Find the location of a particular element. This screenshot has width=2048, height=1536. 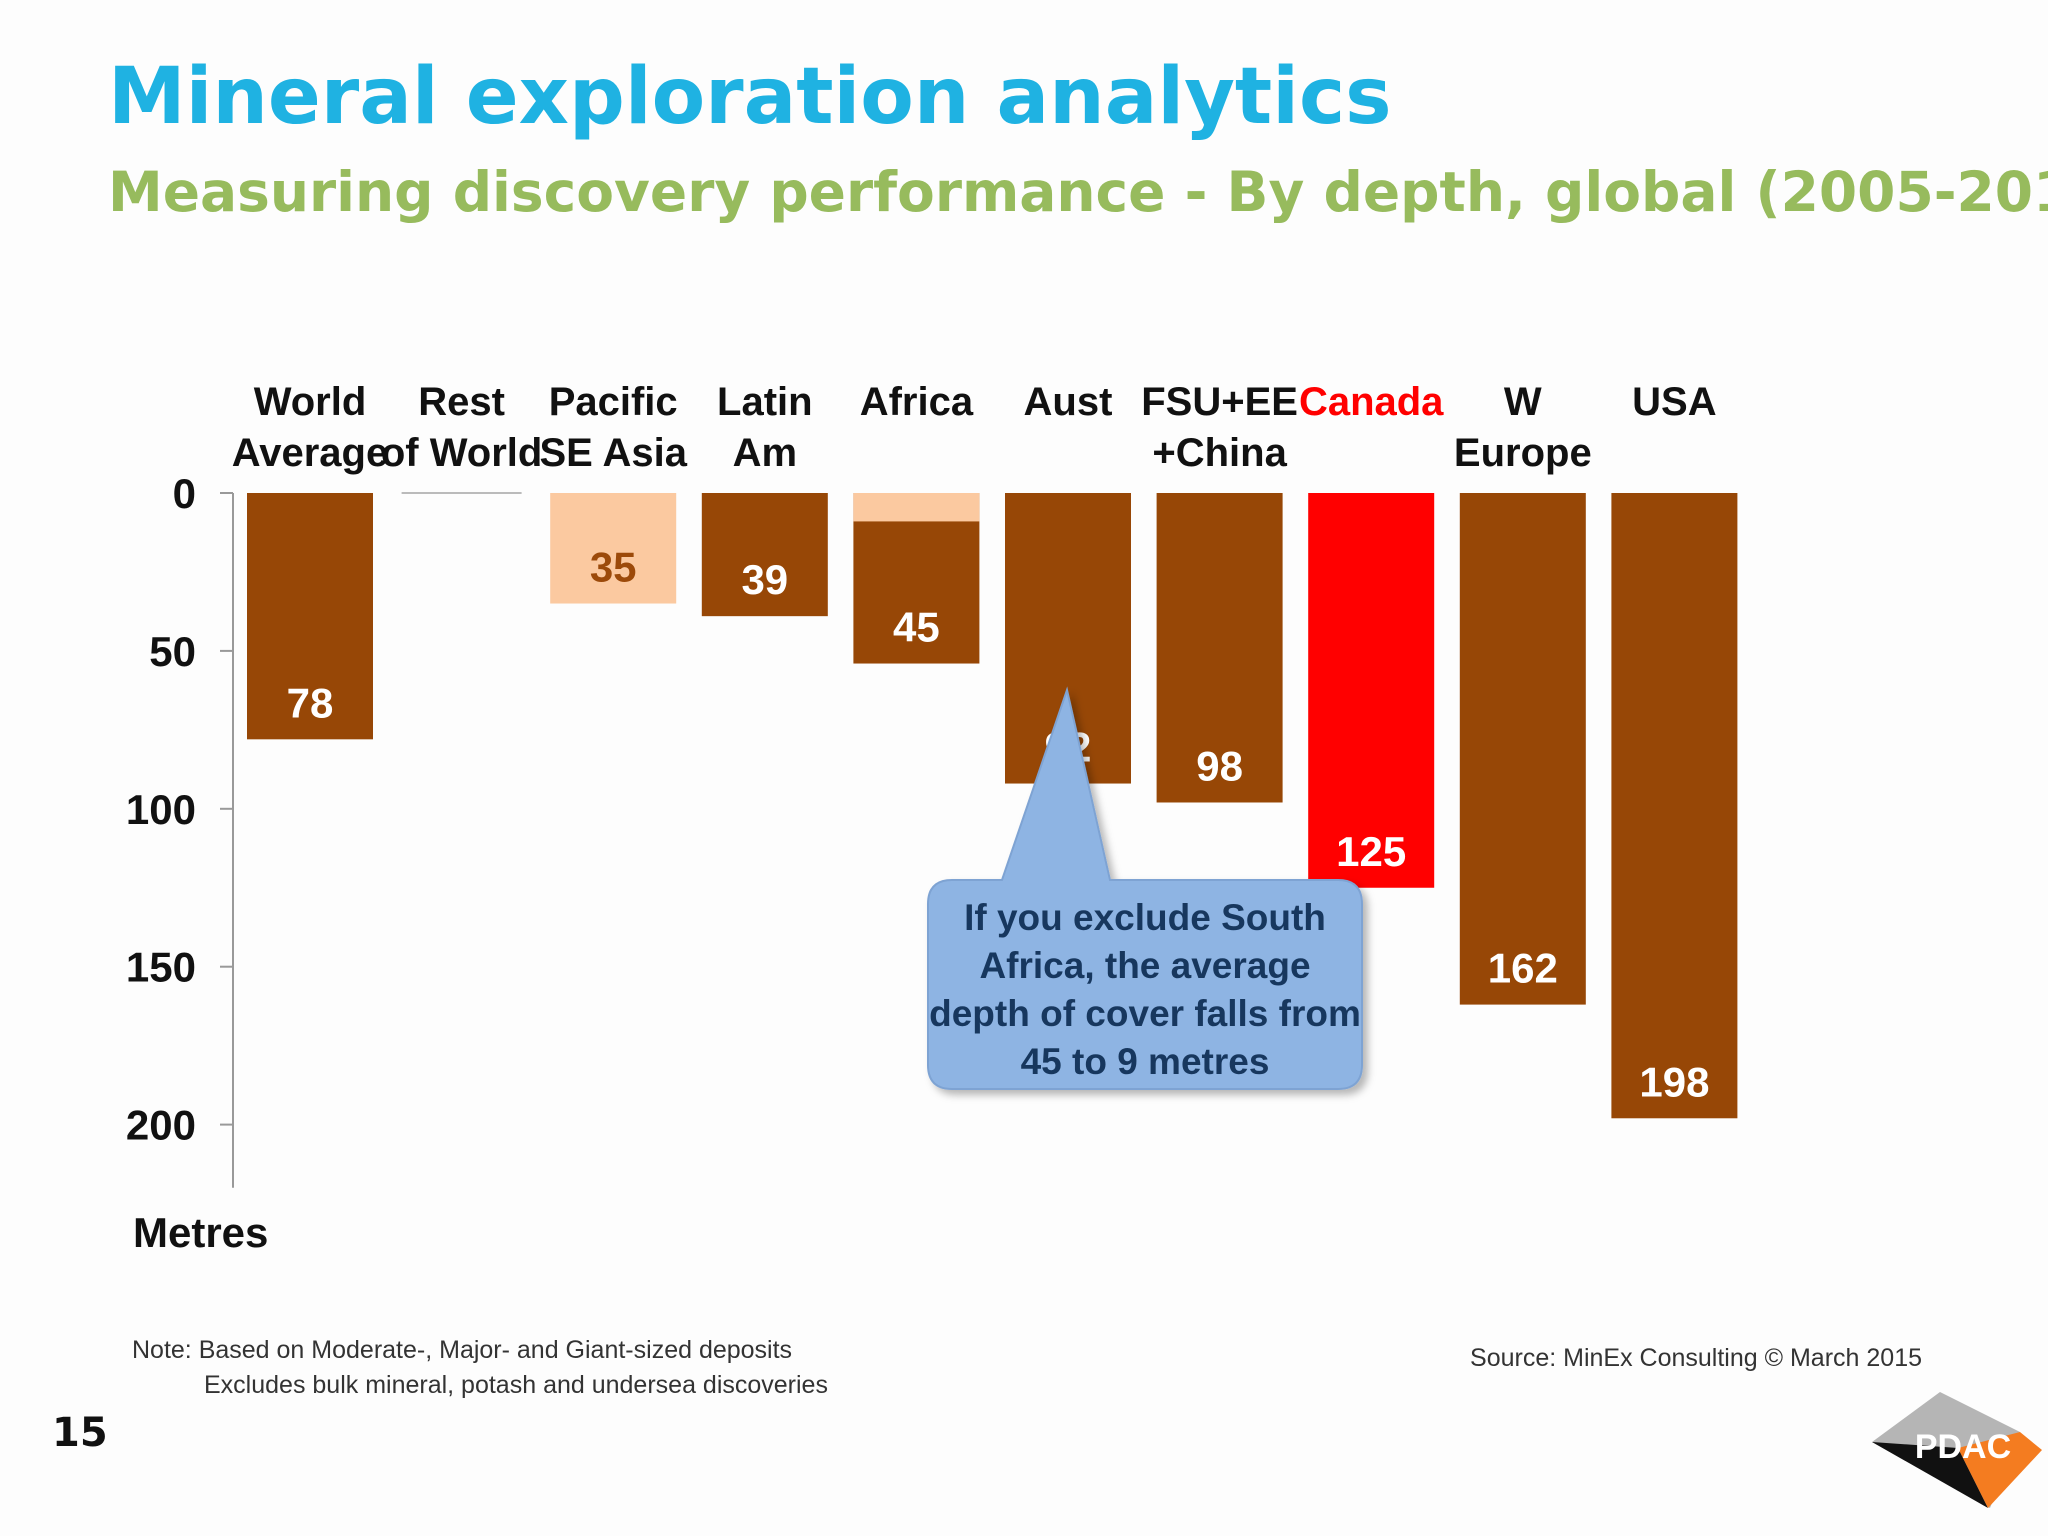

category-label: FSU+EE is located at coordinates (1219, 402).